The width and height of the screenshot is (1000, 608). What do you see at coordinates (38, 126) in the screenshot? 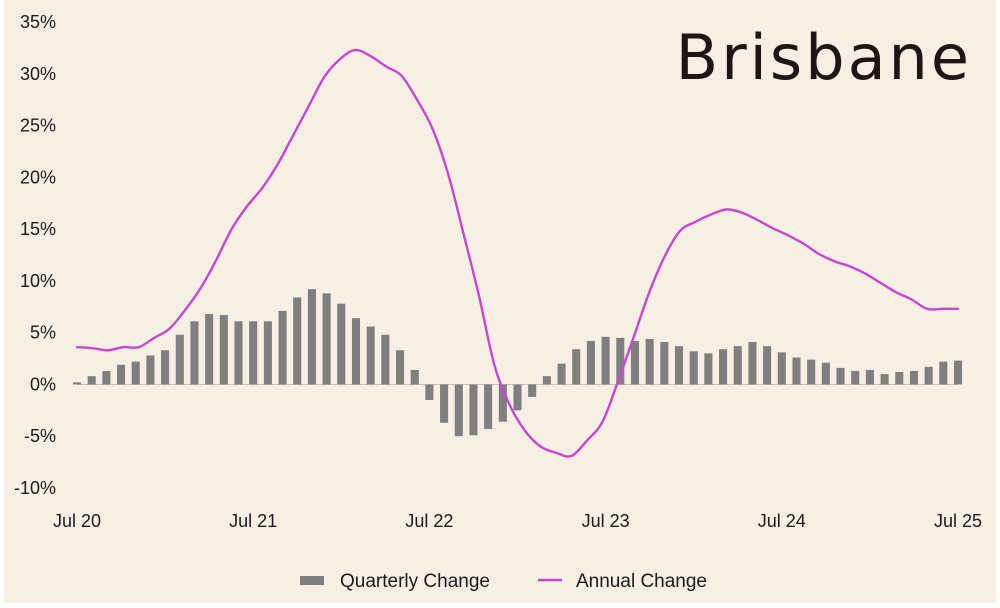
I see `y-tick-label: 25%` at bounding box center [38, 126].